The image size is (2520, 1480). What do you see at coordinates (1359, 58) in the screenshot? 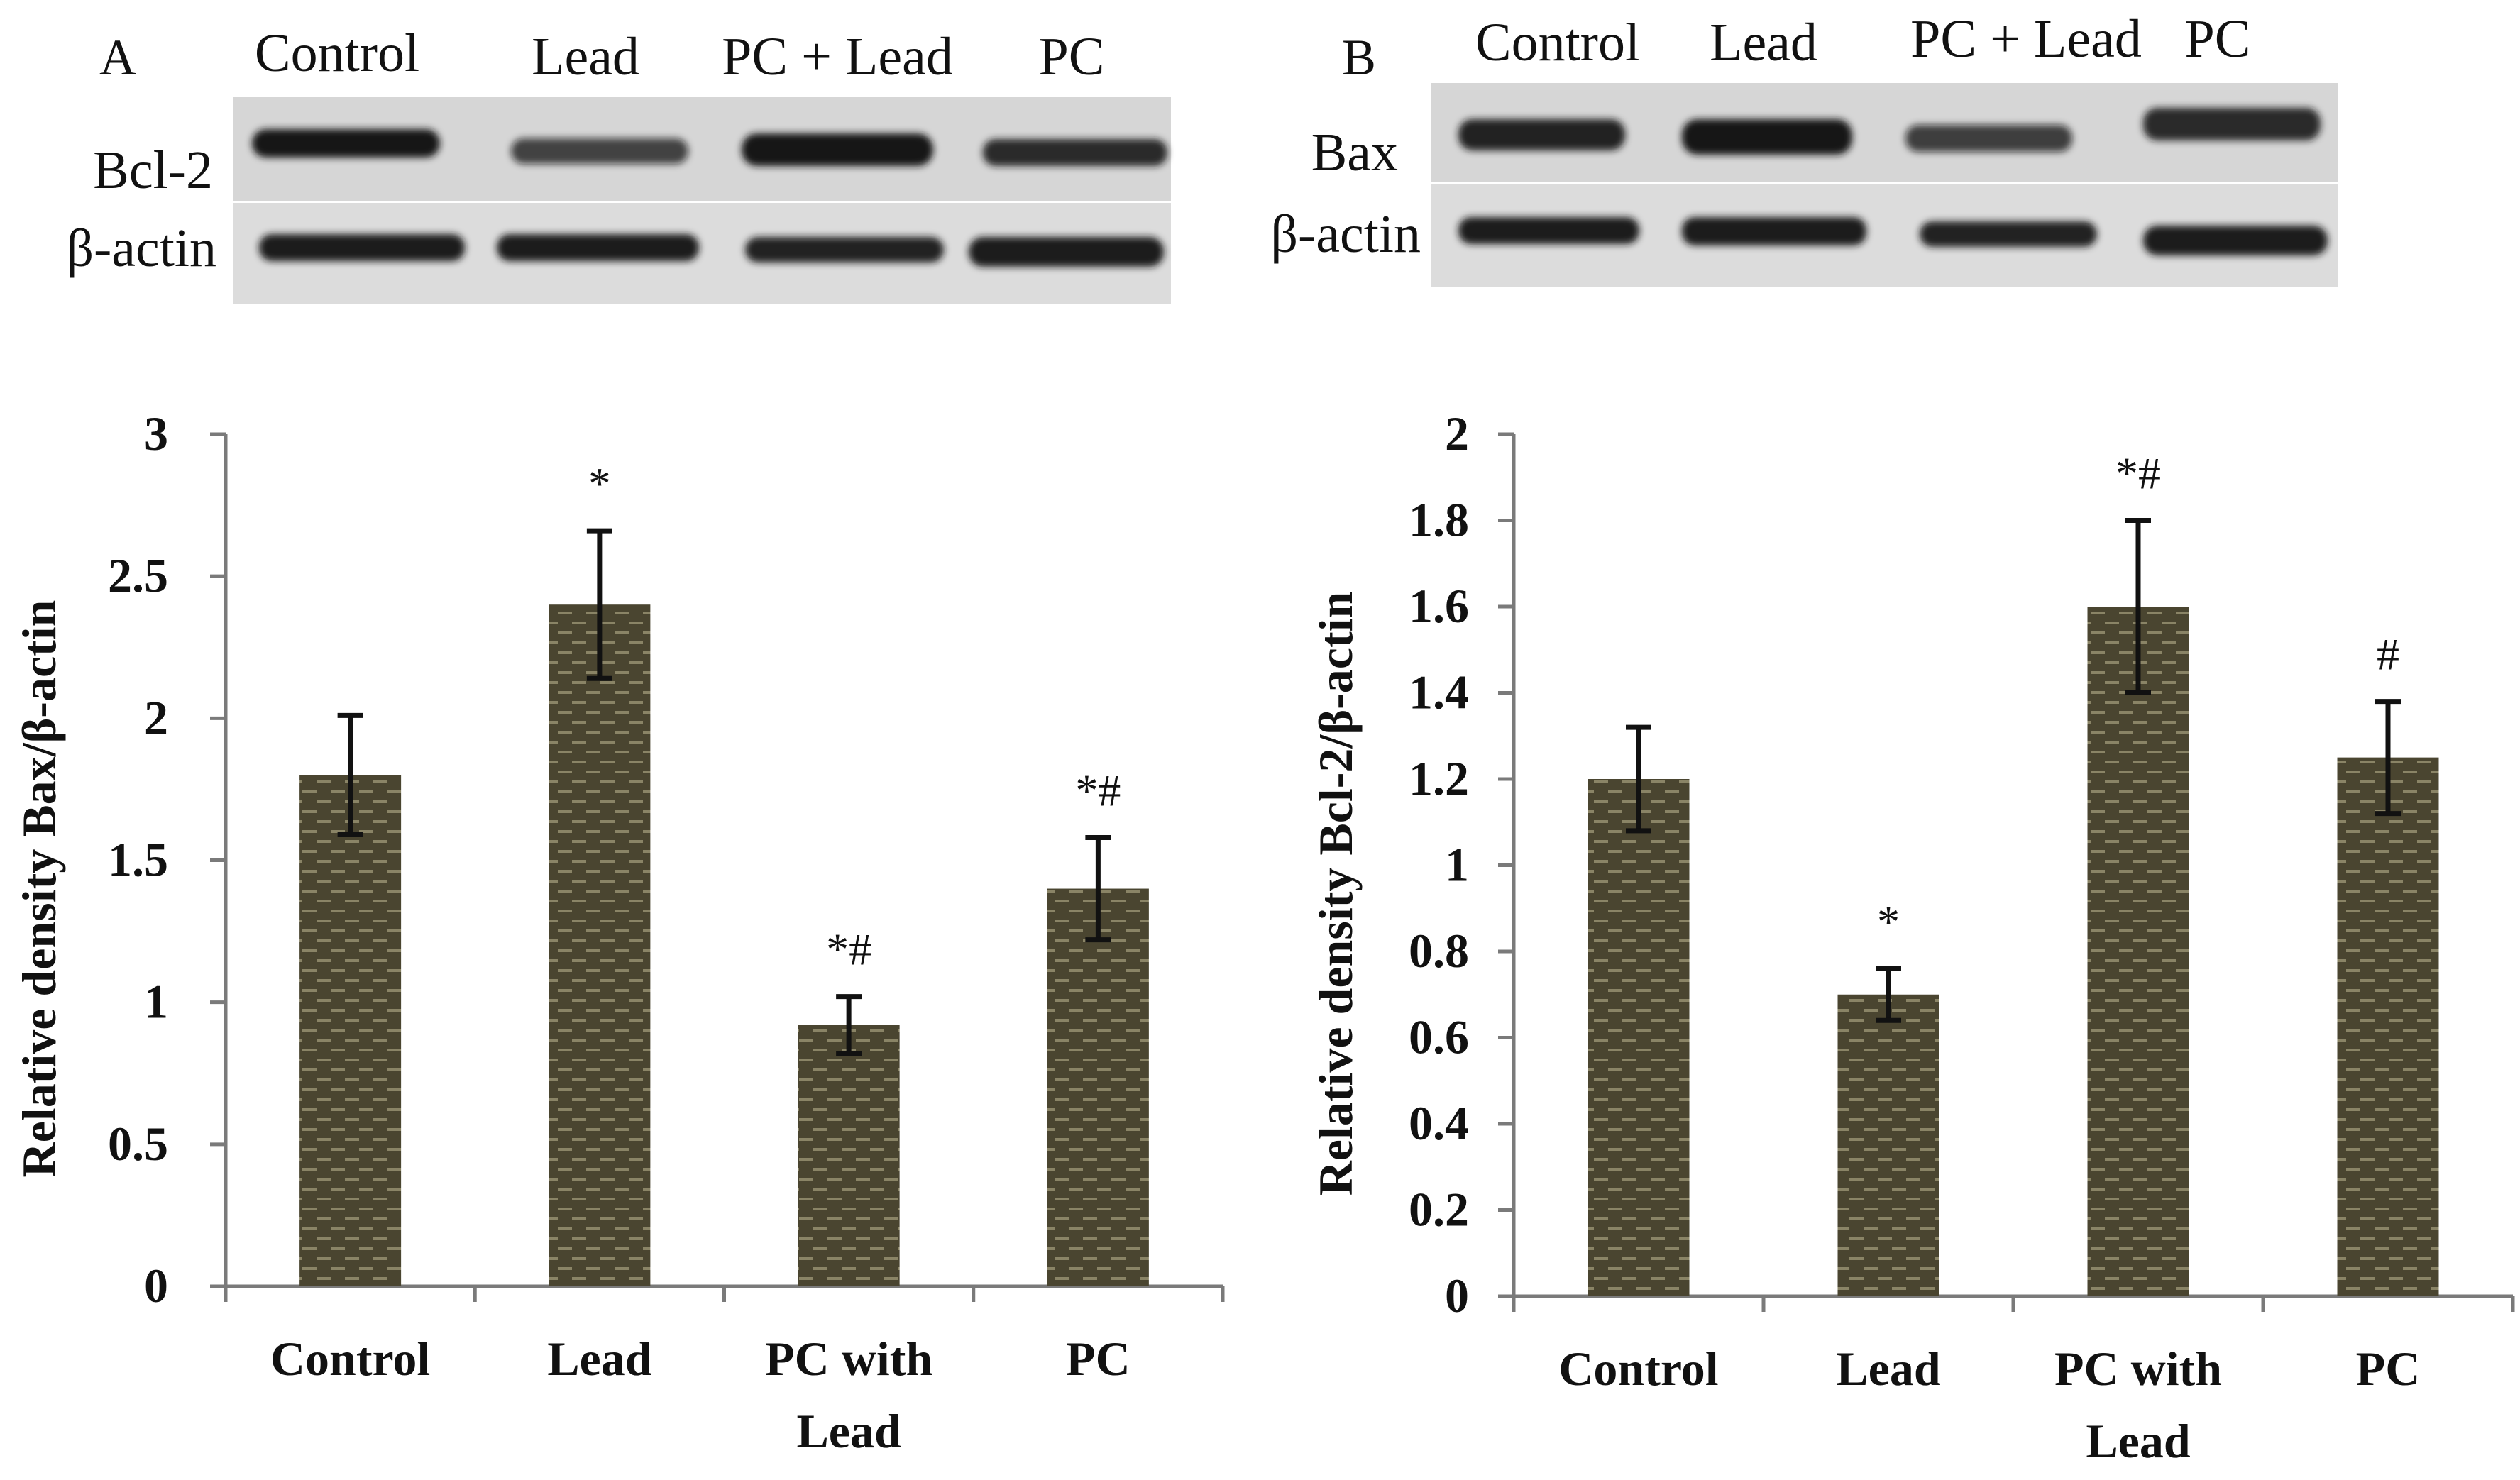
I see `blot-b-letter: B` at bounding box center [1359, 58].